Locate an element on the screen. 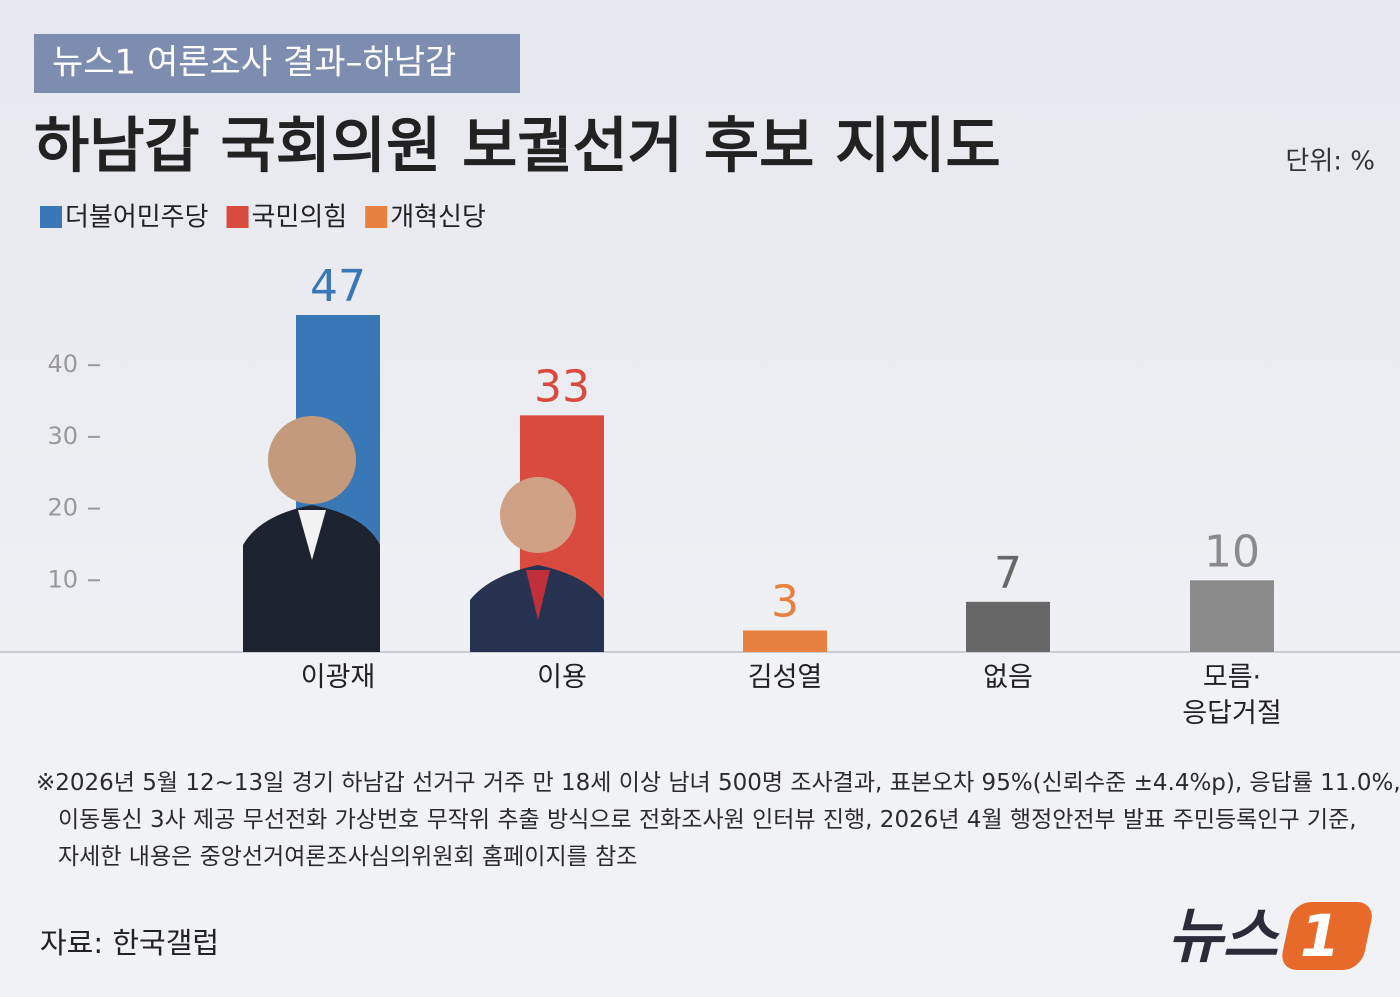 Image resolution: width=1400 pixels, height=997 pixels. x-tick-label: 이광재 is located at coordinates (338, 677).